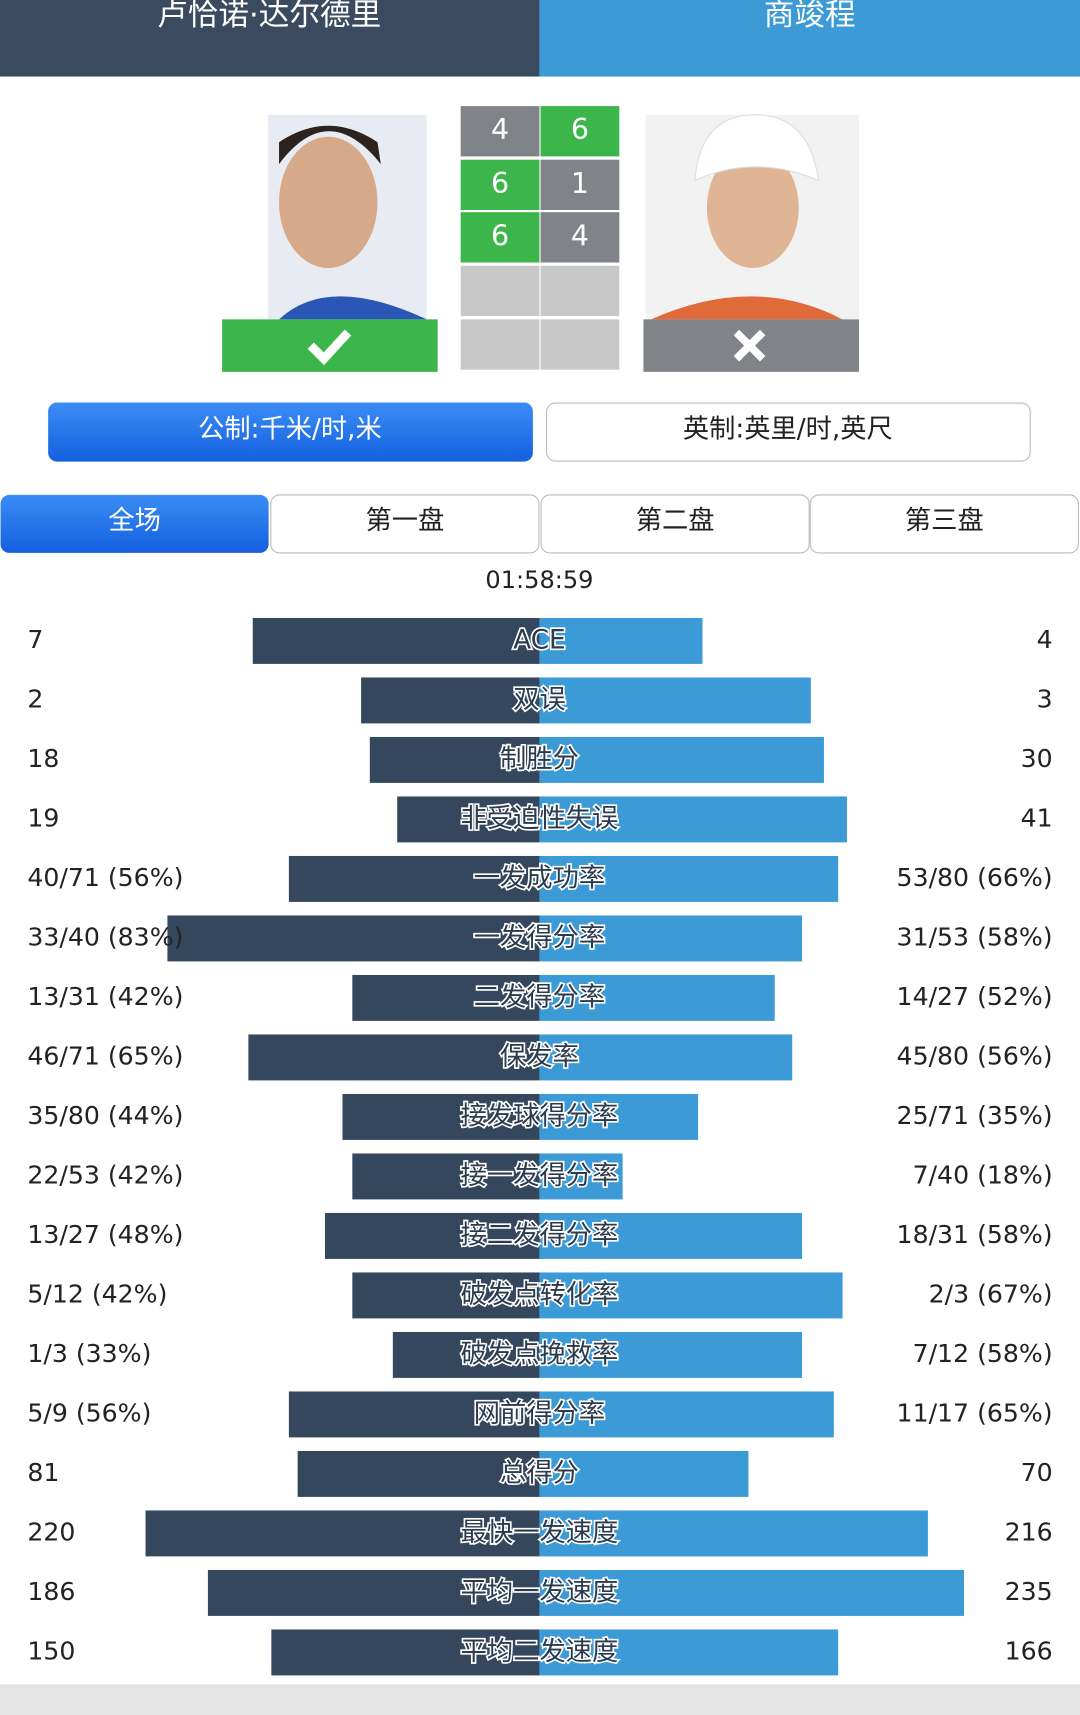 Image resolution: width=1080 pixels, height=1715 pixels. What do you see at coordinates (105, 1115) in the screenshot?
I see `stat-left: 35/80 (44%)` at bounding box center [105, 1115].